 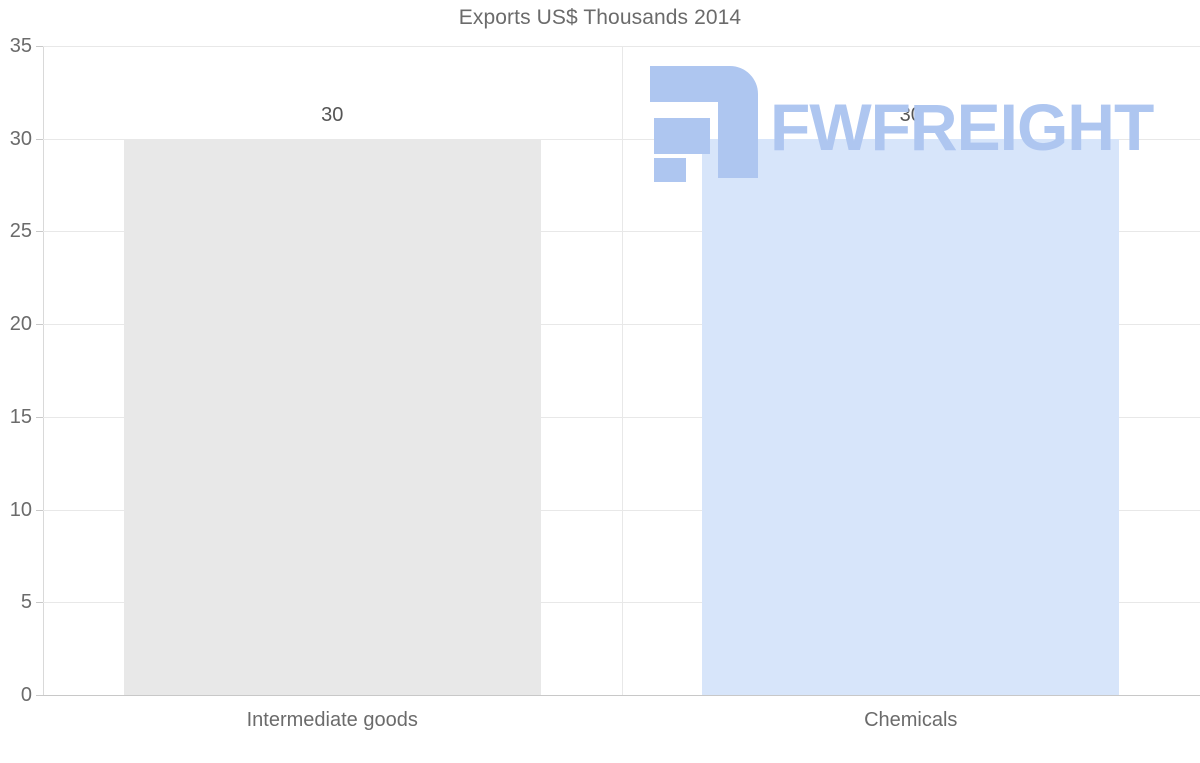 What do you see at coordinates (20, 416) in the screenshot?
I see `y-tick-label-15: 15` at bounding box center [20, 416].